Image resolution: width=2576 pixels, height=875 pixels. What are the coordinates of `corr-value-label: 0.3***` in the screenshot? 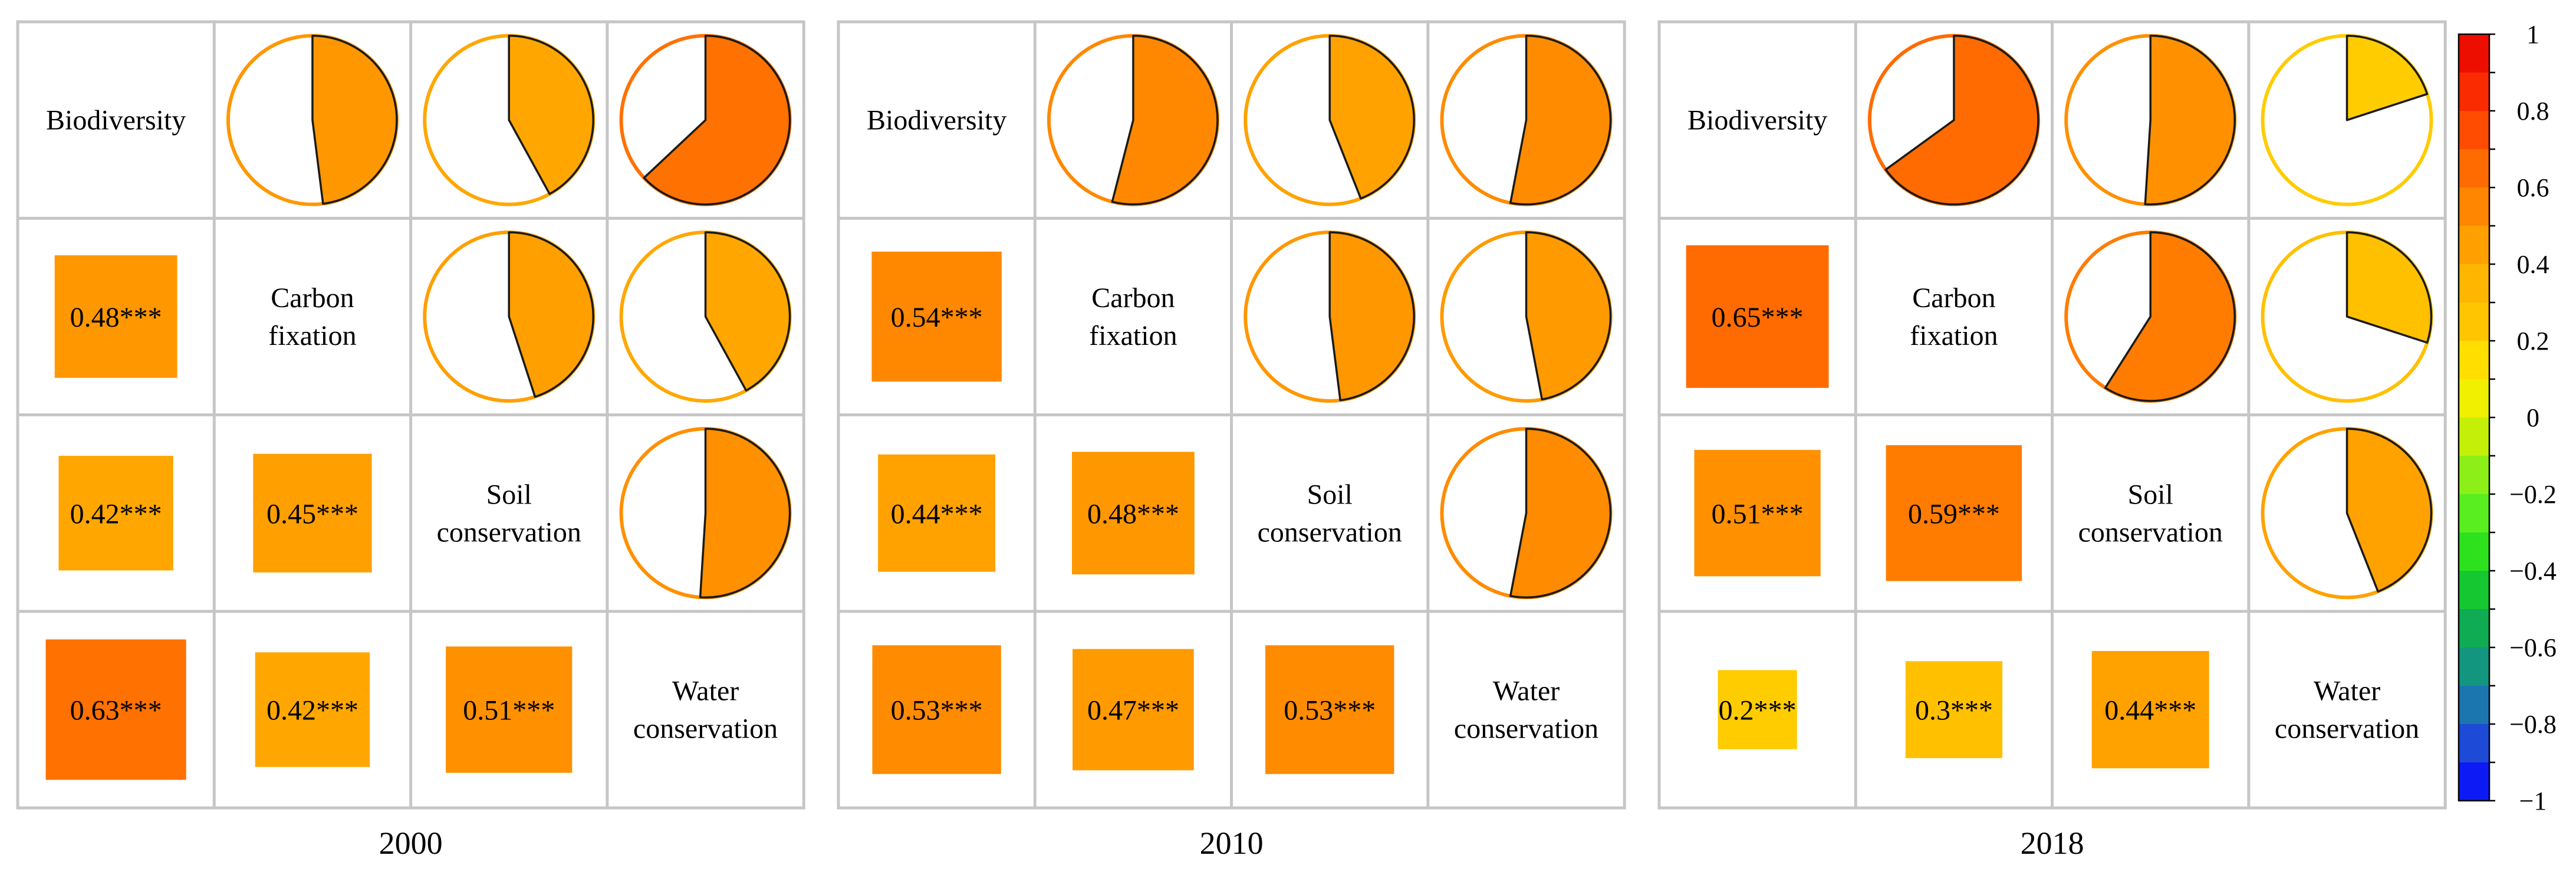 It's located at (1954, 711).